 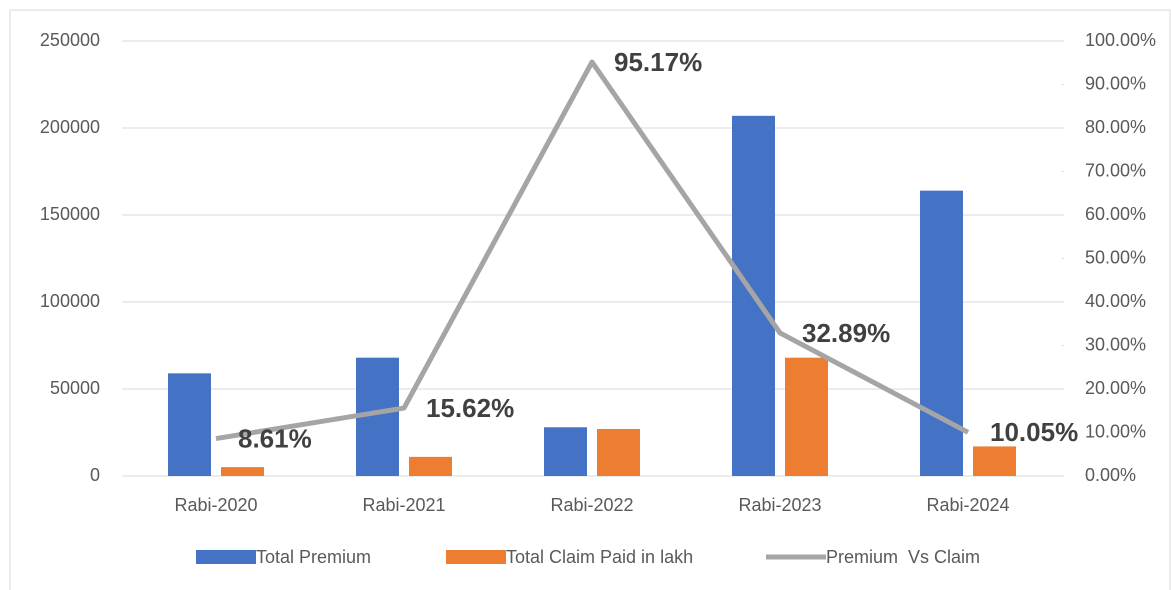 I want to click on y2-tick-label: 80.00%, so click(x=1115, y=127).